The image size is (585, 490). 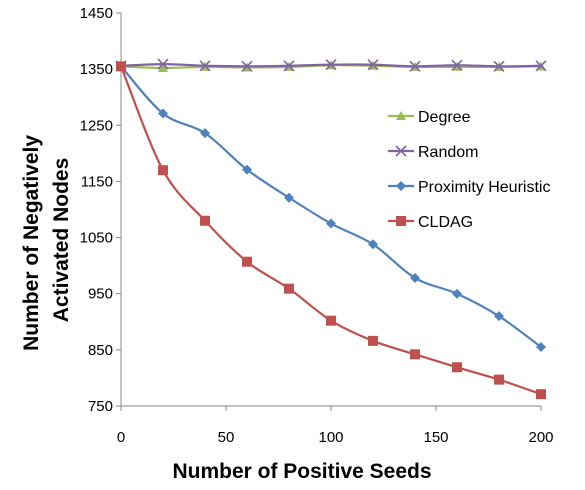 I want to click on legend-label: CLDAG, so click(x=445, y=222).